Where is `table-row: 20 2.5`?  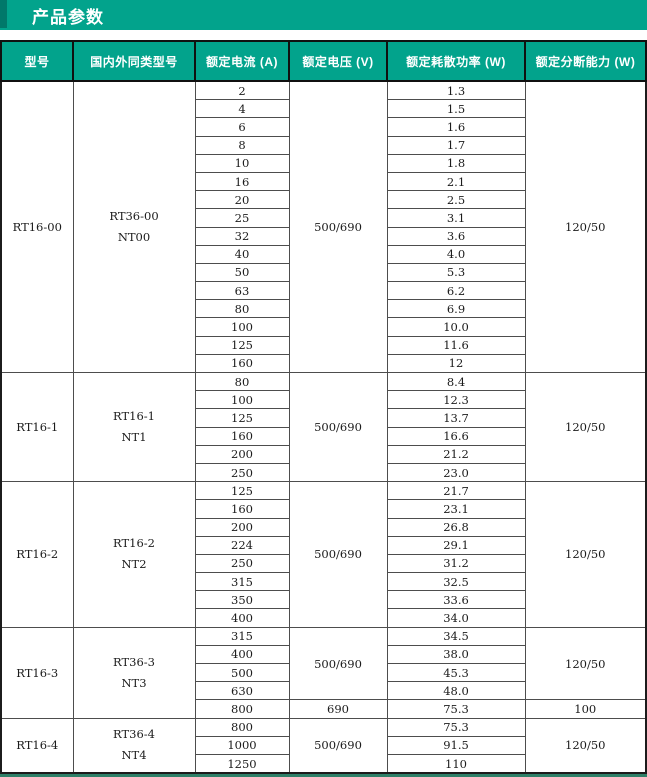
table-row: 20 2.5 is located at coordinates (323, 200).